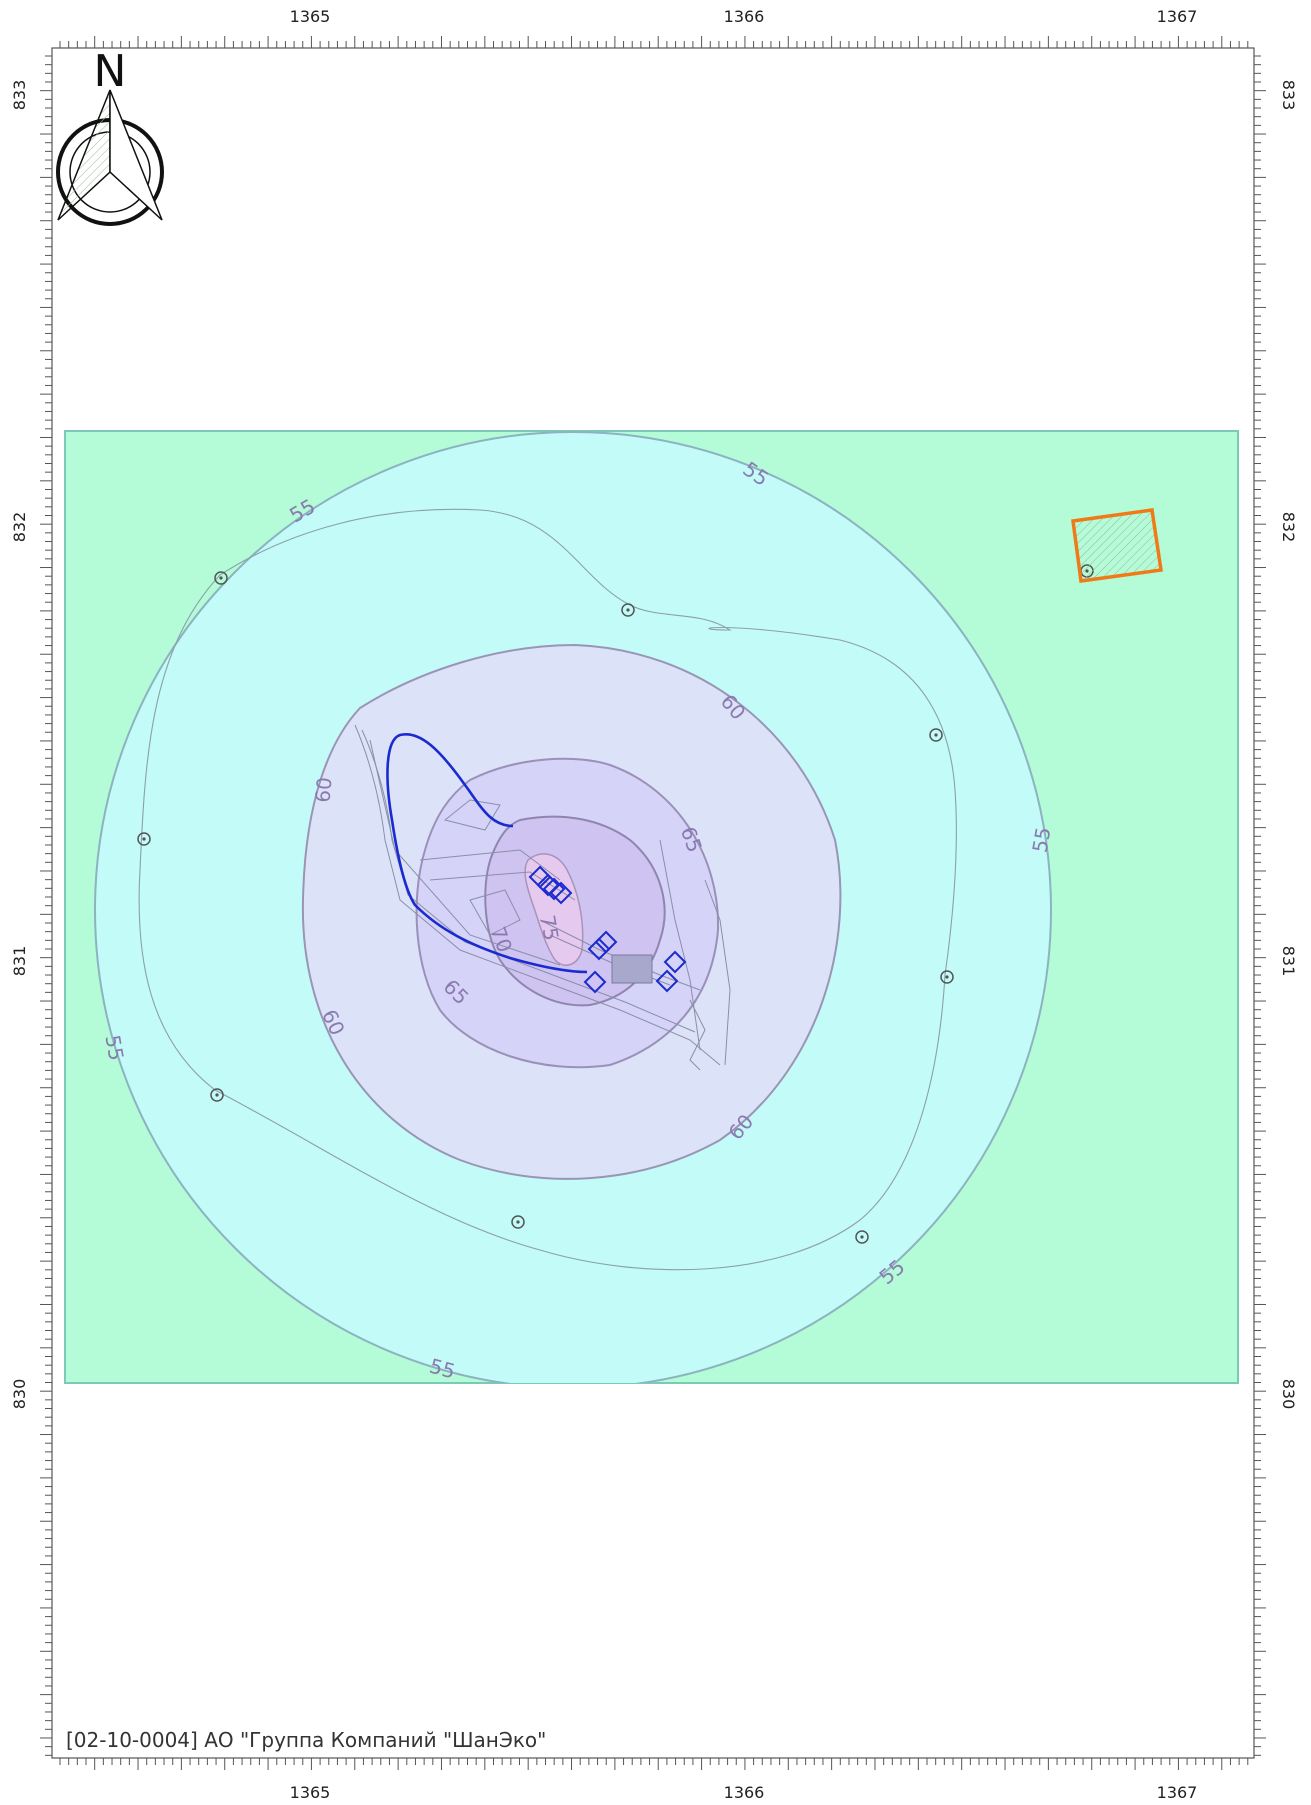 The image size is (1311, 1805). Describe the element at coordinates (1288, 1394) in the screenshot. I see `y-tick-right-830: 830` at that location.